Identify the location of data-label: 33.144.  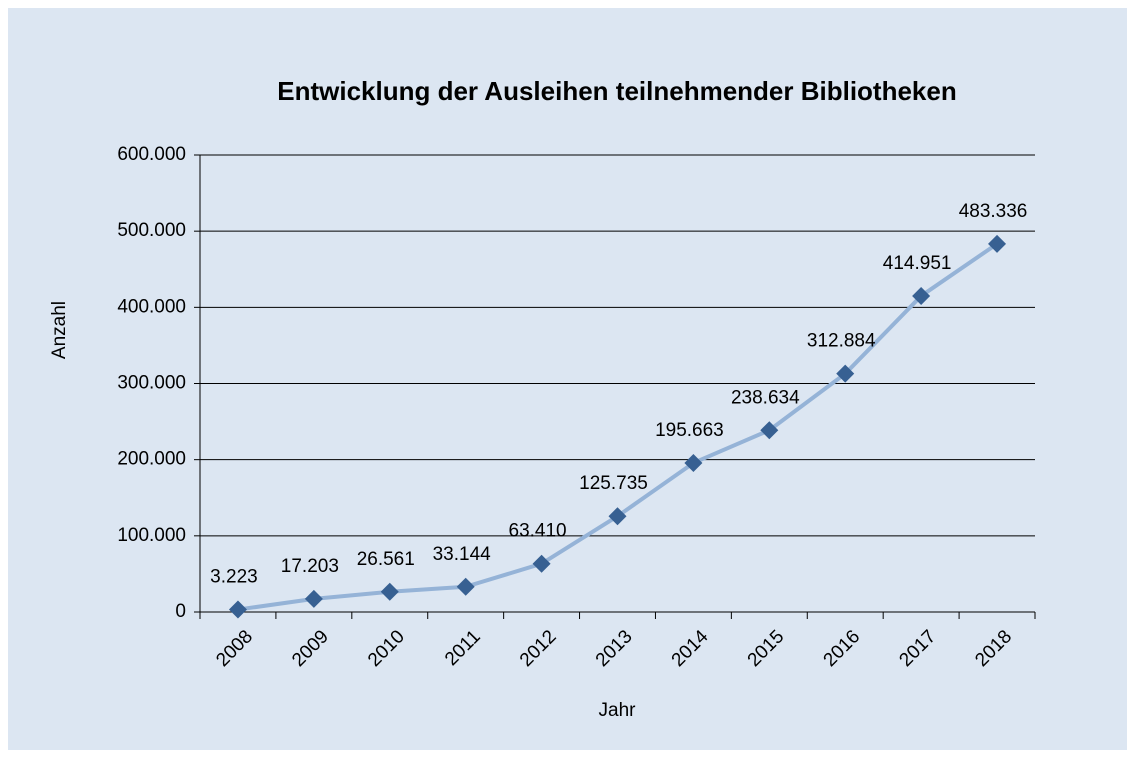
(462, 554).